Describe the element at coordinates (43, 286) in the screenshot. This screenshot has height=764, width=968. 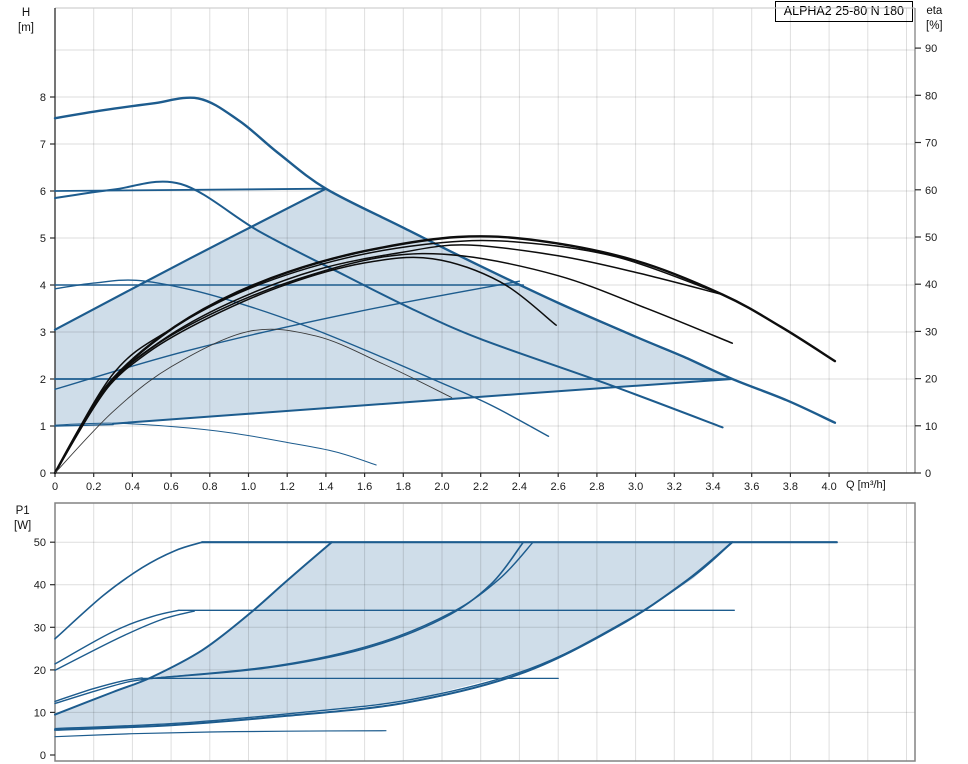
I see `y-tick-label: 4` at that location.